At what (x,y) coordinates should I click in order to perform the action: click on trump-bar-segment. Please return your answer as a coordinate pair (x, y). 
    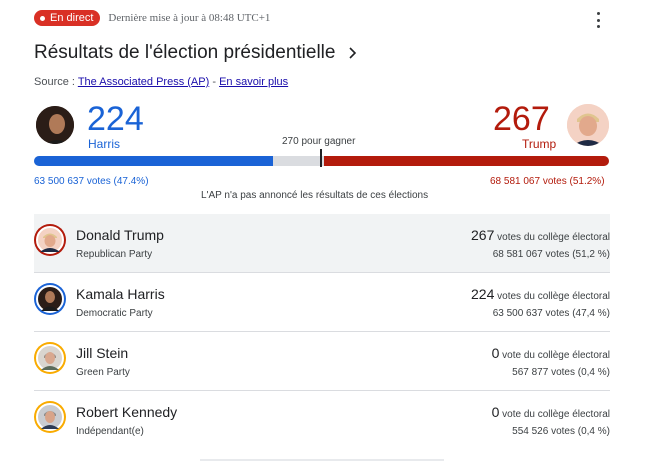
    Looking at the image, I should click on (466, 161).